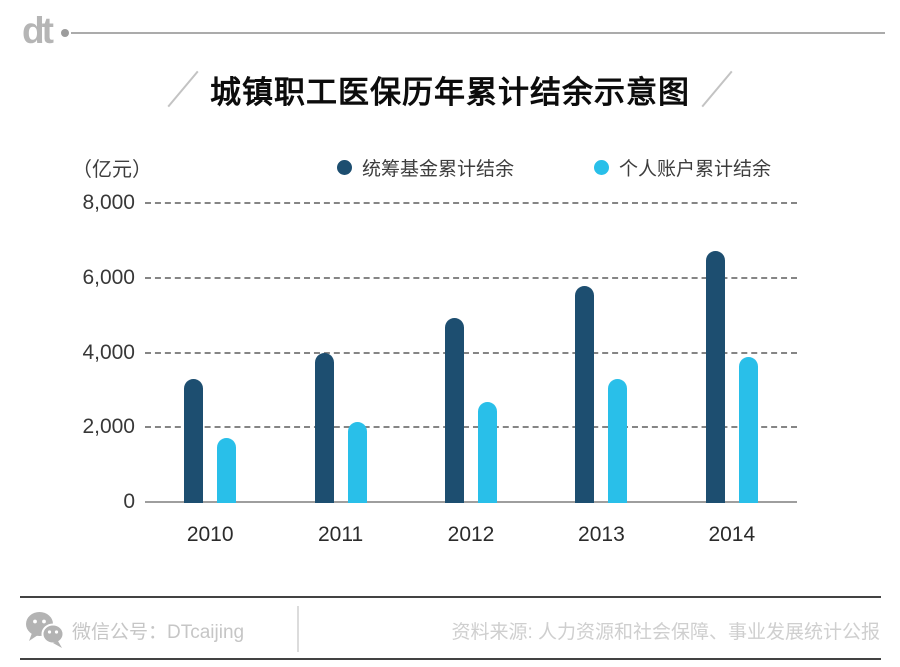  Describe the element at coordinates (487, 452) in the screenshot. I see `bar-2012-series2` at that location.